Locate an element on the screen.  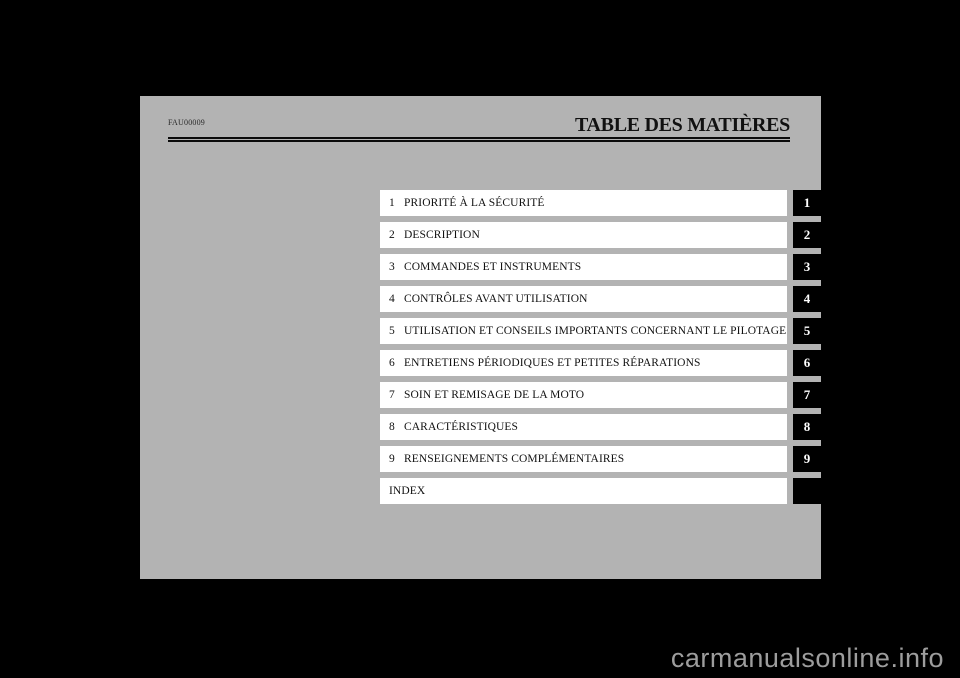
toc-entry: 4 CONTRÔLES AVANT UTILISATION is located at coordinates (583, 299).